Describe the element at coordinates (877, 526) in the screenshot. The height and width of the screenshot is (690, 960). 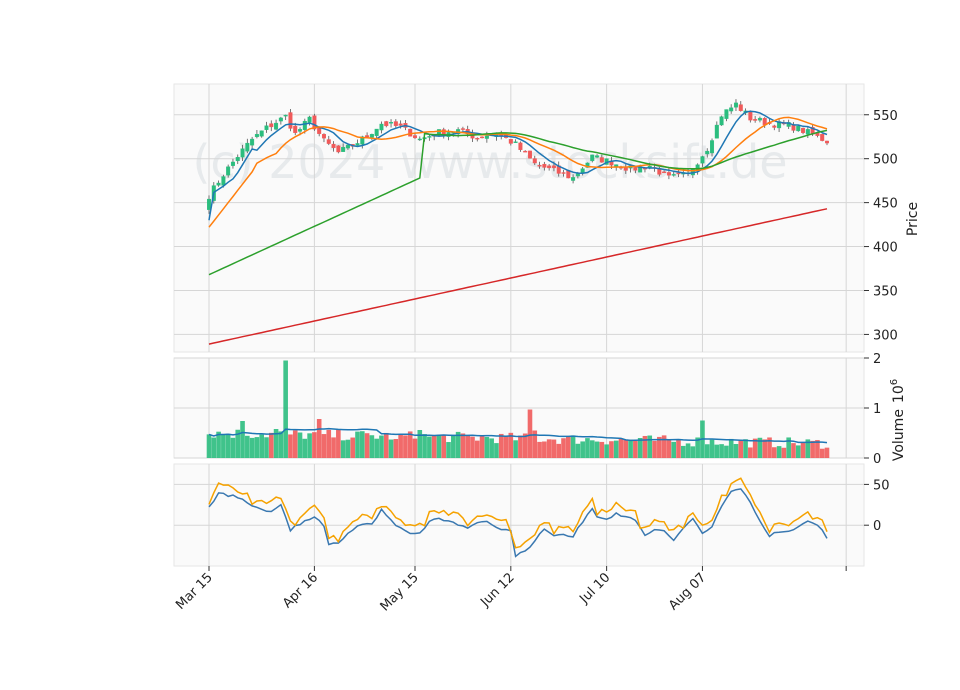
I see `osc-tick-label: 0` at that location.